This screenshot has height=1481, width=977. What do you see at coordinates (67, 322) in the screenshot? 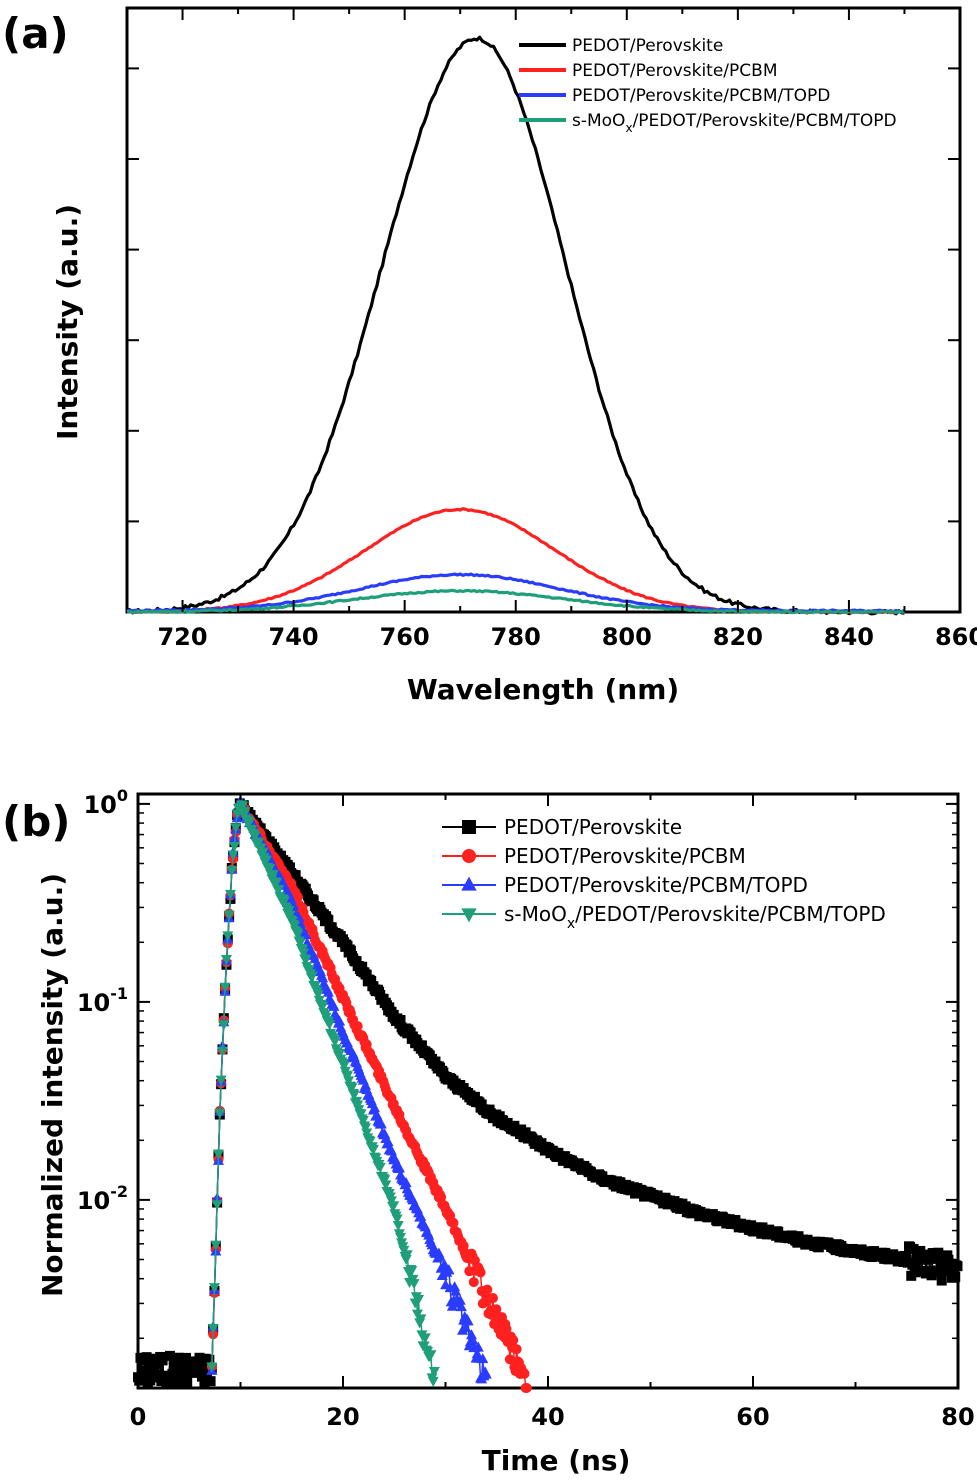
I see `panel-a-y-axis-title: Intensity (a.u.)` at bounding box center [67, 322].